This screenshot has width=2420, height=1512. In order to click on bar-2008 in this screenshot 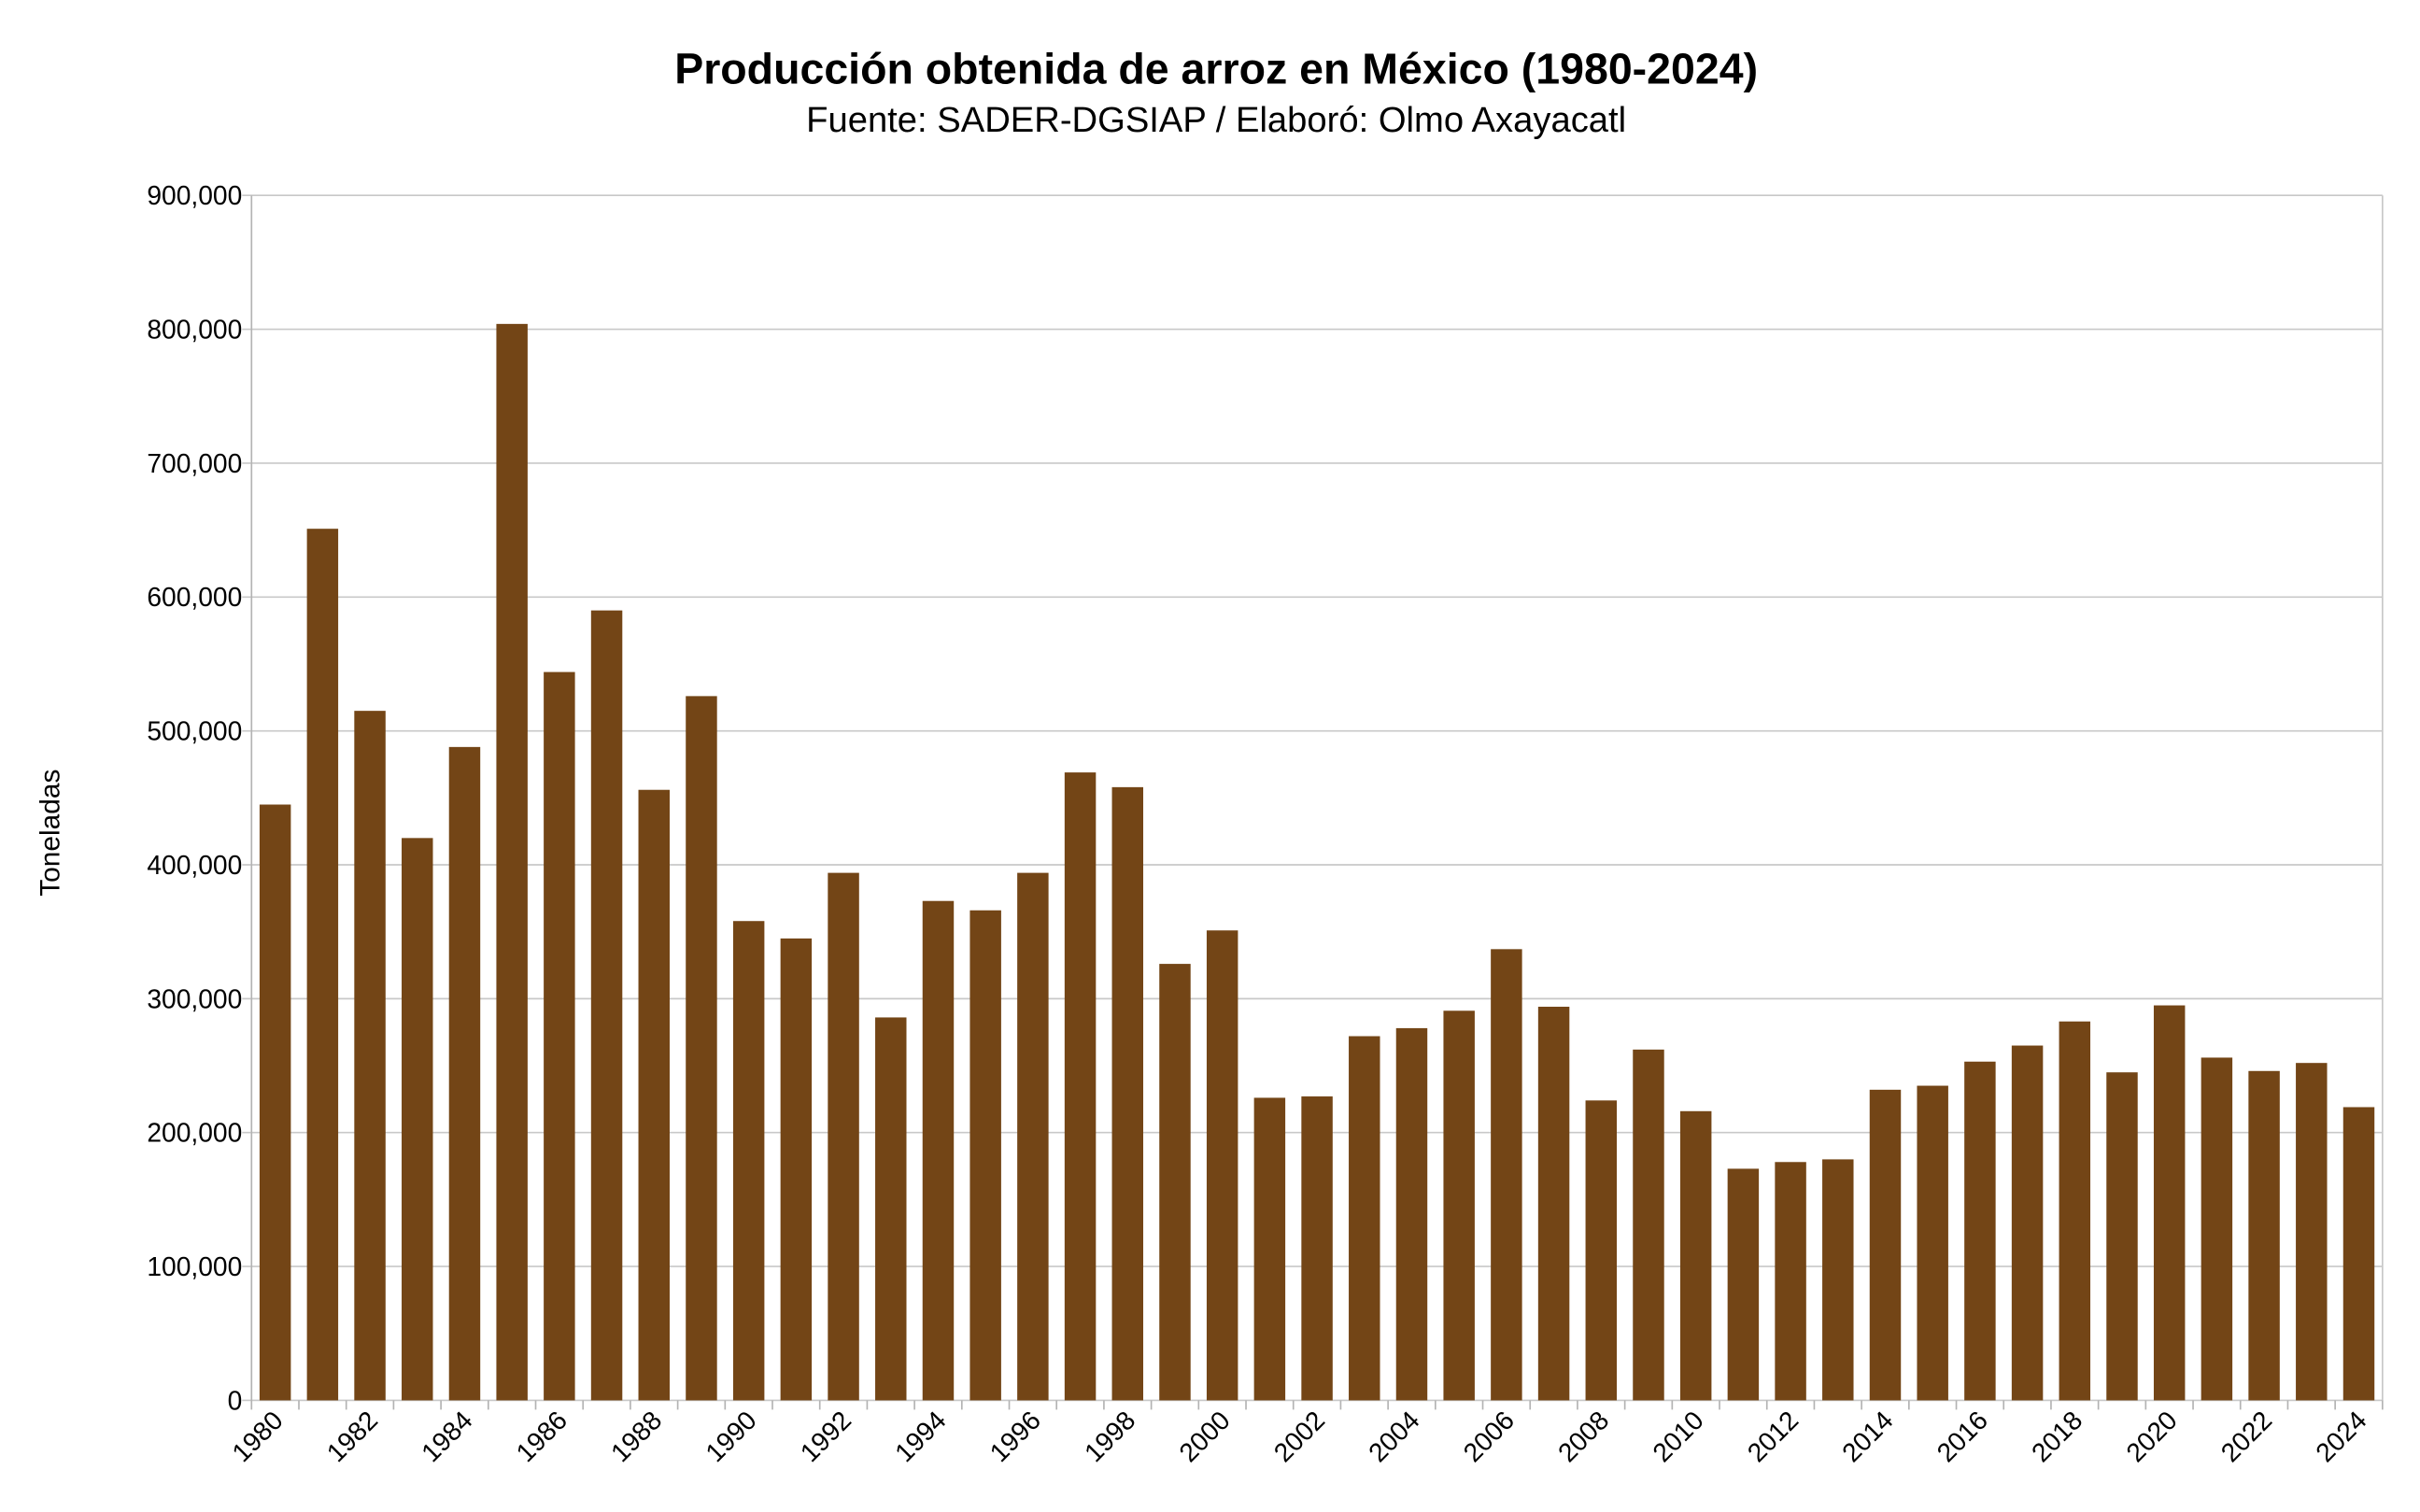, I will do `click(1602, 1250)`.